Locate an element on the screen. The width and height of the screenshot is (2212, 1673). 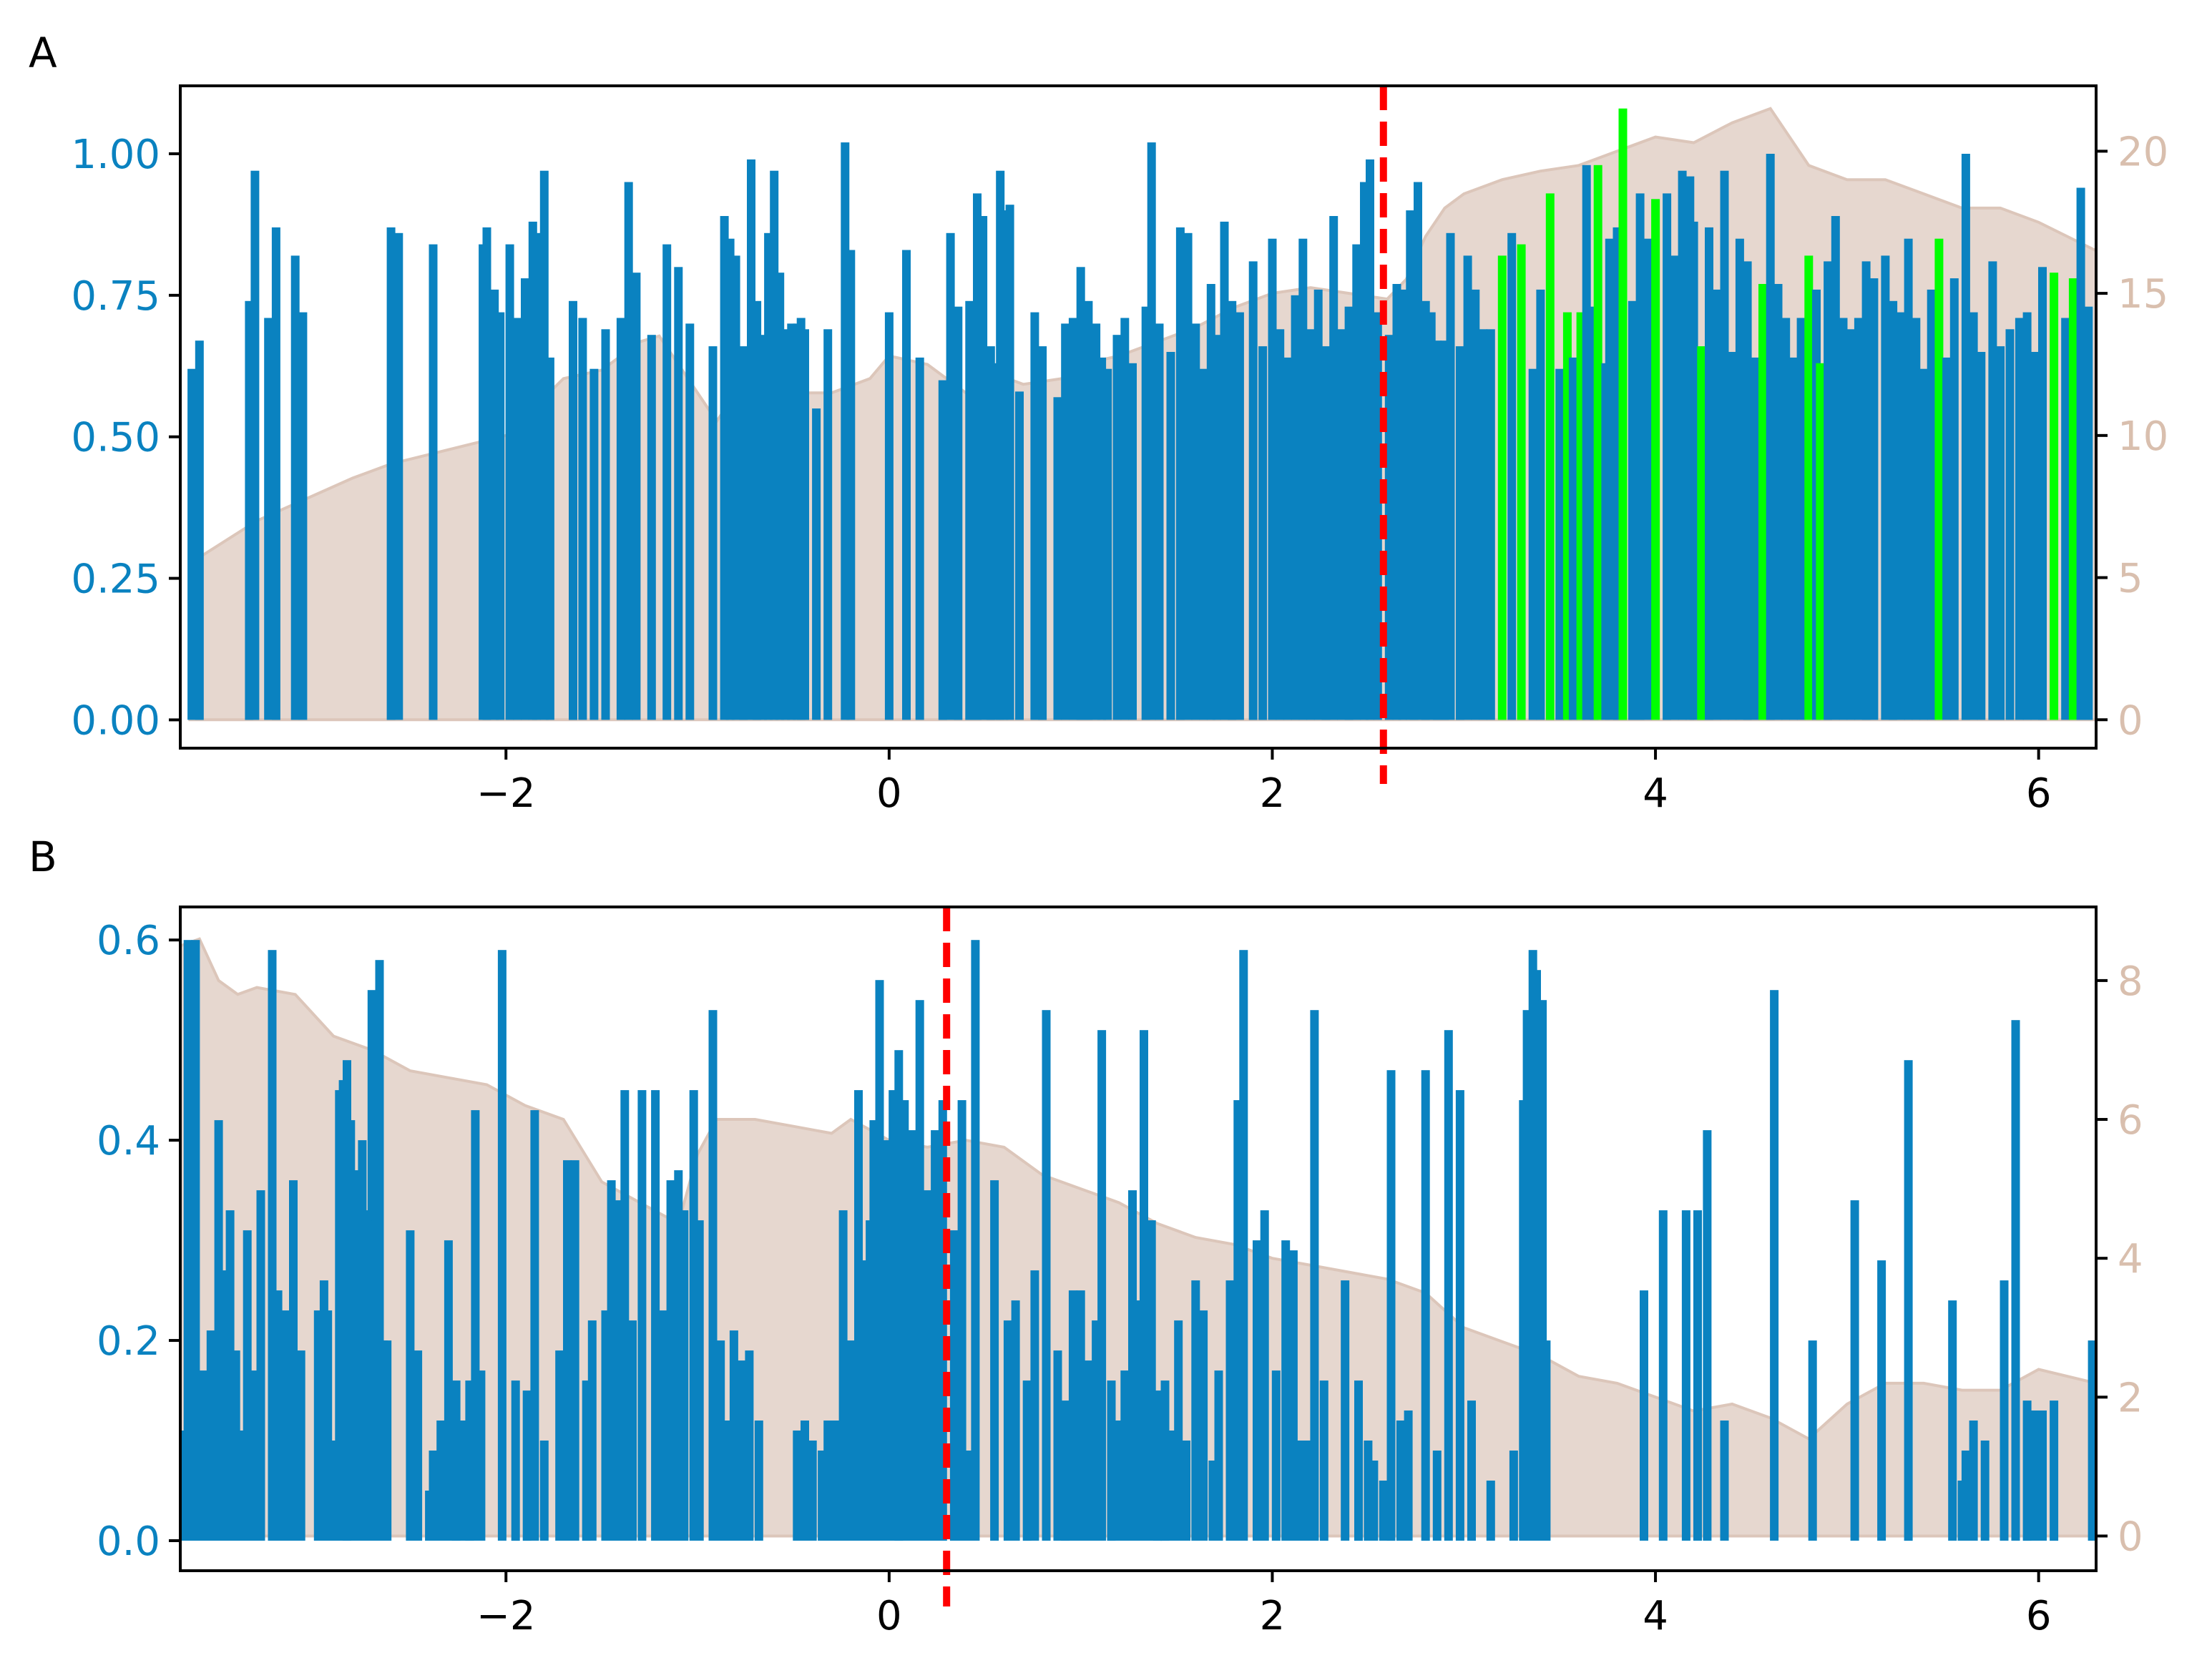
y-right-tick-label: 20 is located at coordinates (2143, 152).